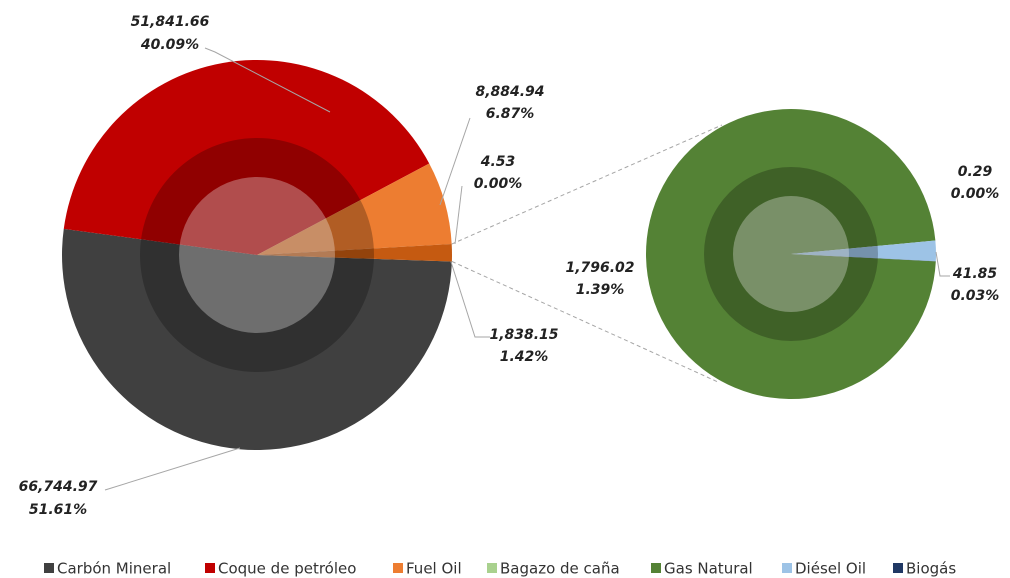 The width and height of the screenshot is (1010, 578). I want to click on legend-label: Gas Natural, so click(708, 569).